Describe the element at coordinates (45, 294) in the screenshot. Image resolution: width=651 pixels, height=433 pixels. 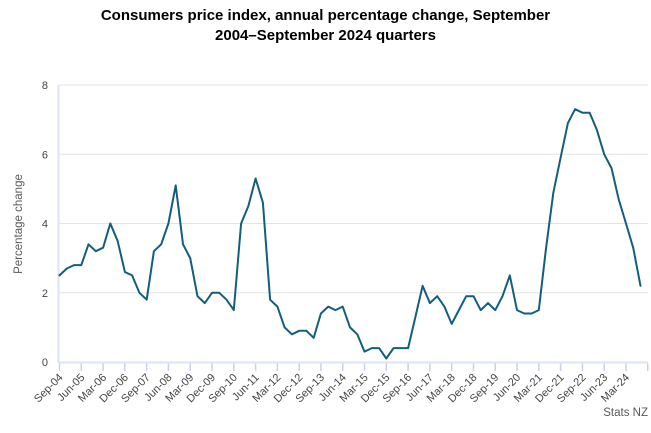
I see `y-tick-label: 2` at that location.